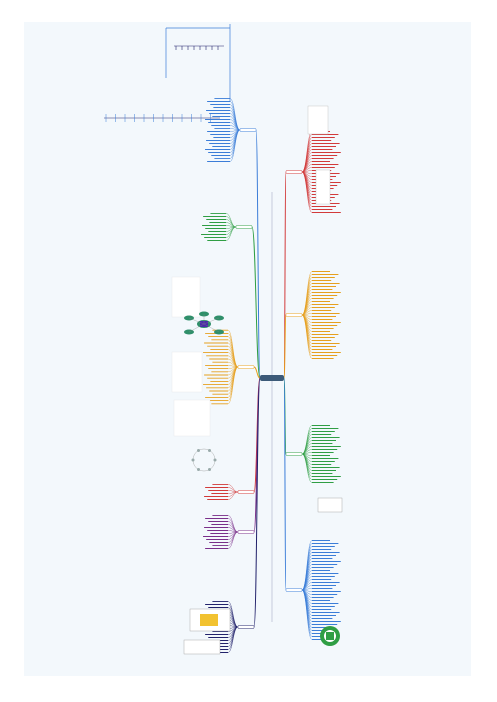 This screenshot has height=702, width=497. Describe the element at coordinates (257, 455) in the screenshot. I see `left-branch-purple-link` at that location.